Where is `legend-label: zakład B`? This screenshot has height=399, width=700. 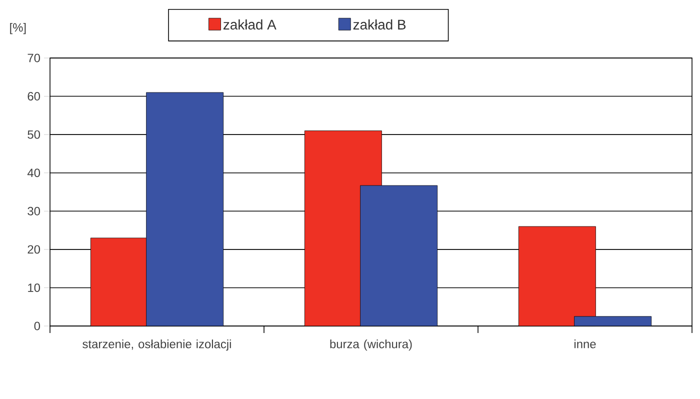
legend-label: zakład B is located at coordinates (379, 24).